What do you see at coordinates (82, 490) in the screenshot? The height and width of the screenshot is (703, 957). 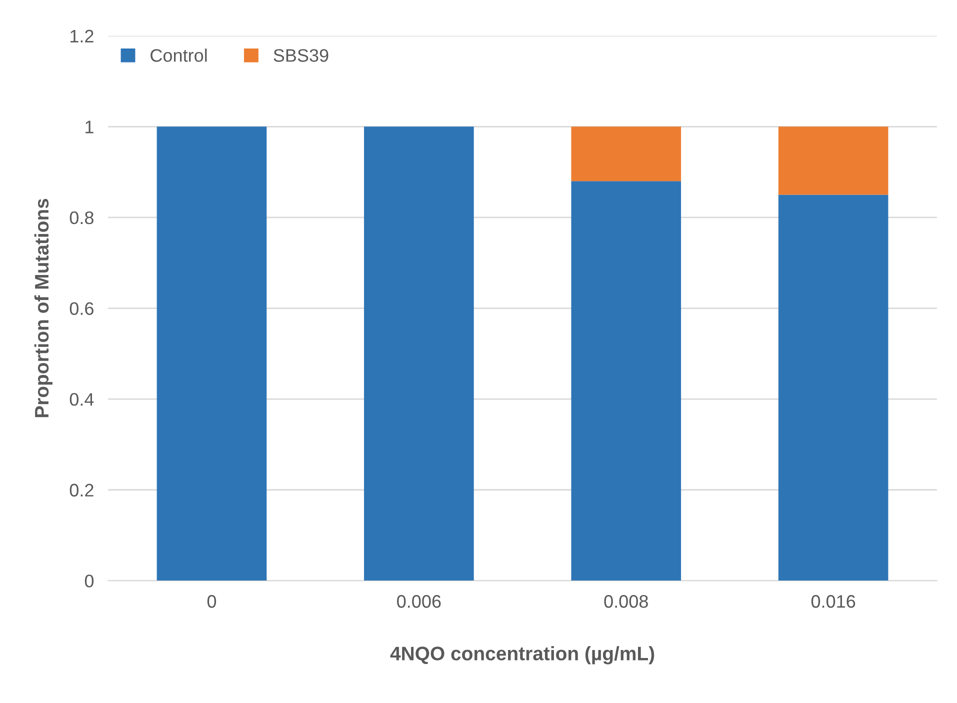 I see `y-tick-label: 0.2` at bounding box center [82, 490].